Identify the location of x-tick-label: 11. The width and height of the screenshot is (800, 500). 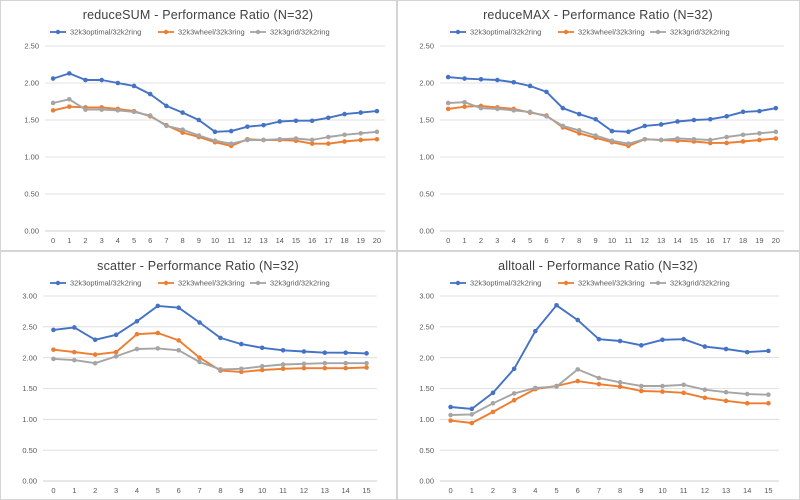
(283, 490).